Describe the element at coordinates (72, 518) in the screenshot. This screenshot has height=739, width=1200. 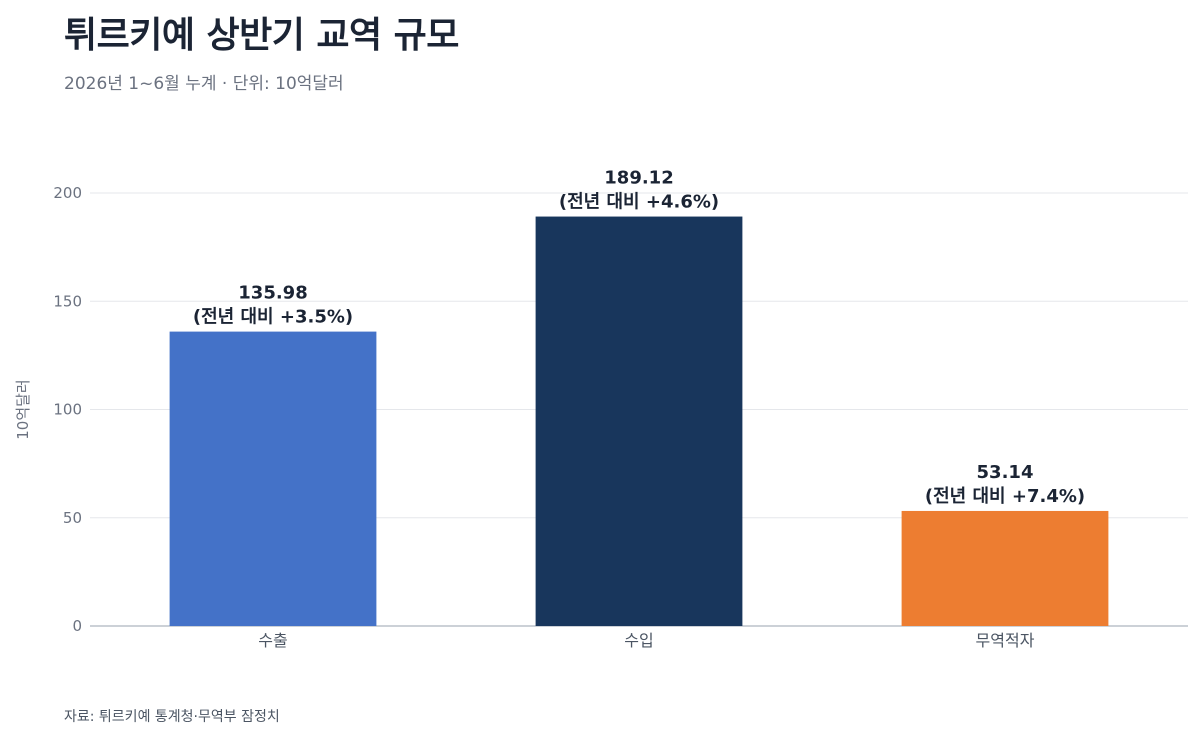
I see `y-tick-label: 50` at that location.